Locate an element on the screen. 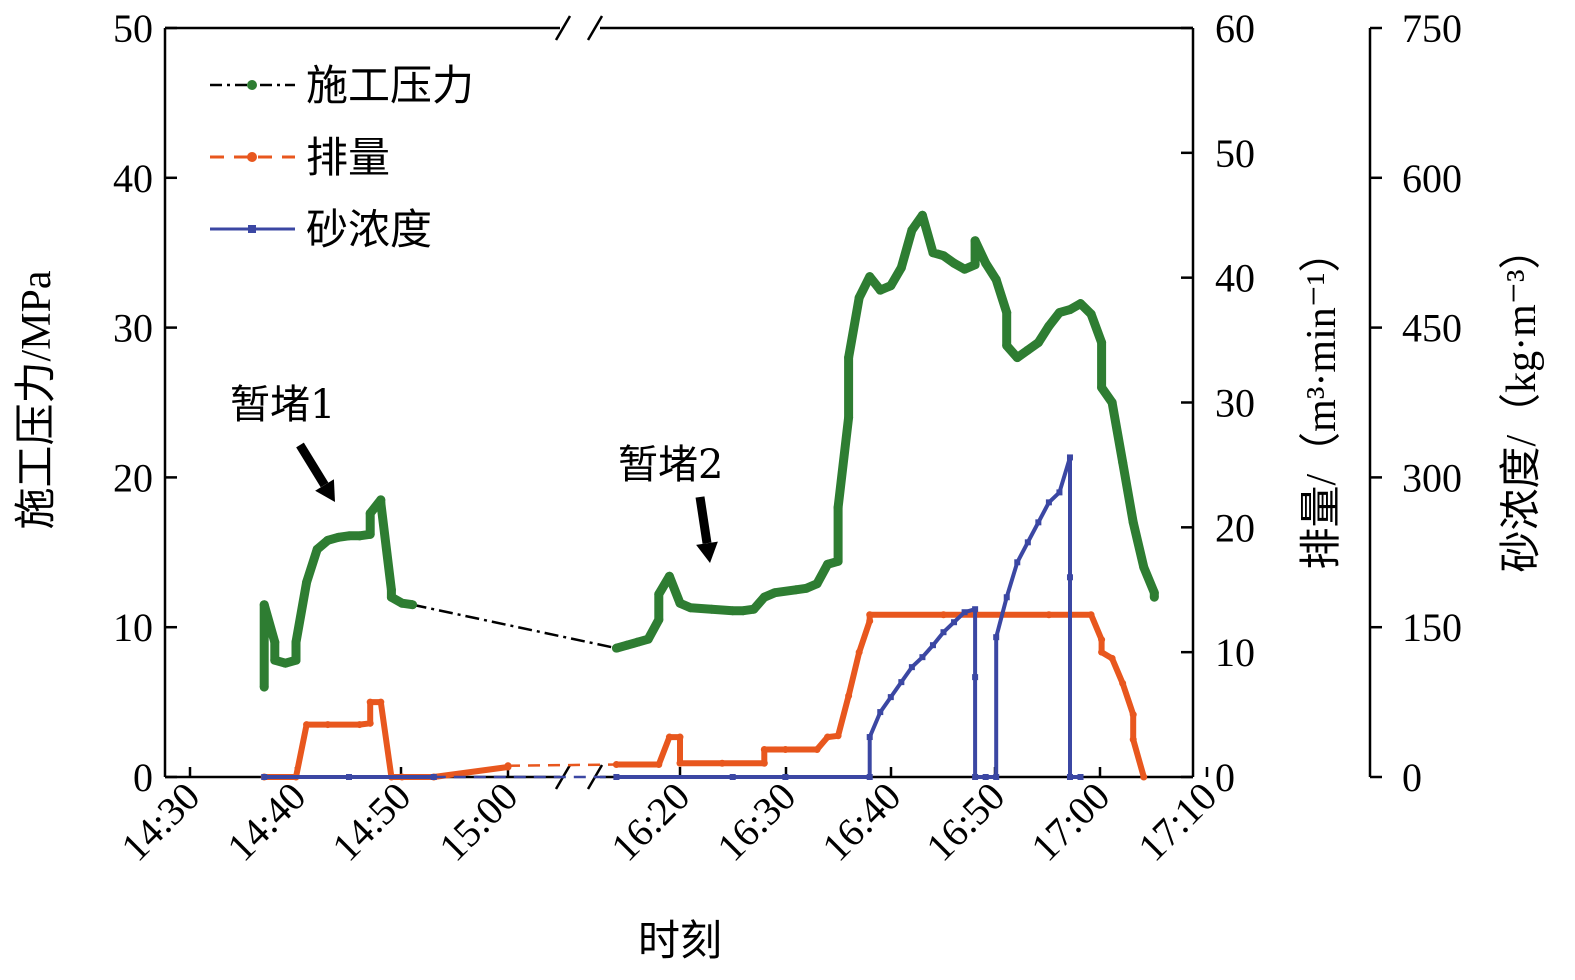 The height and width of the screenshot is (980, 1575). left-axis: 0 10 20 30 40 50 is located at coordinates (145, 403).